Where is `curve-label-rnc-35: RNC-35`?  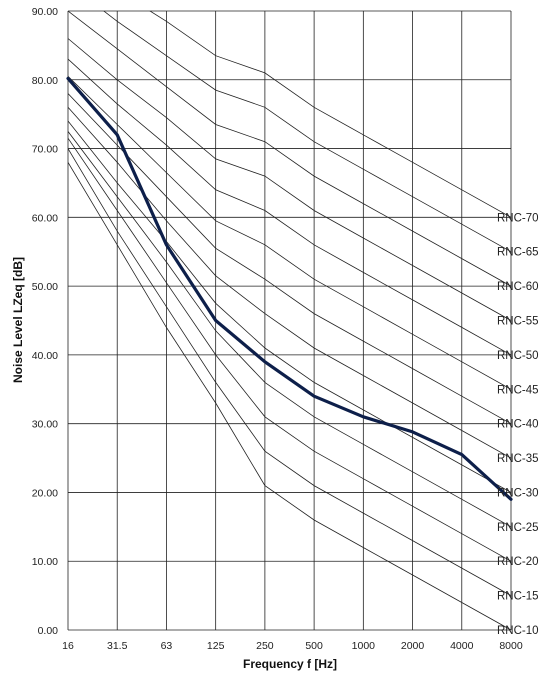
curve-label-rnc-35: RNC-35 is located at coordinates (518, 459).